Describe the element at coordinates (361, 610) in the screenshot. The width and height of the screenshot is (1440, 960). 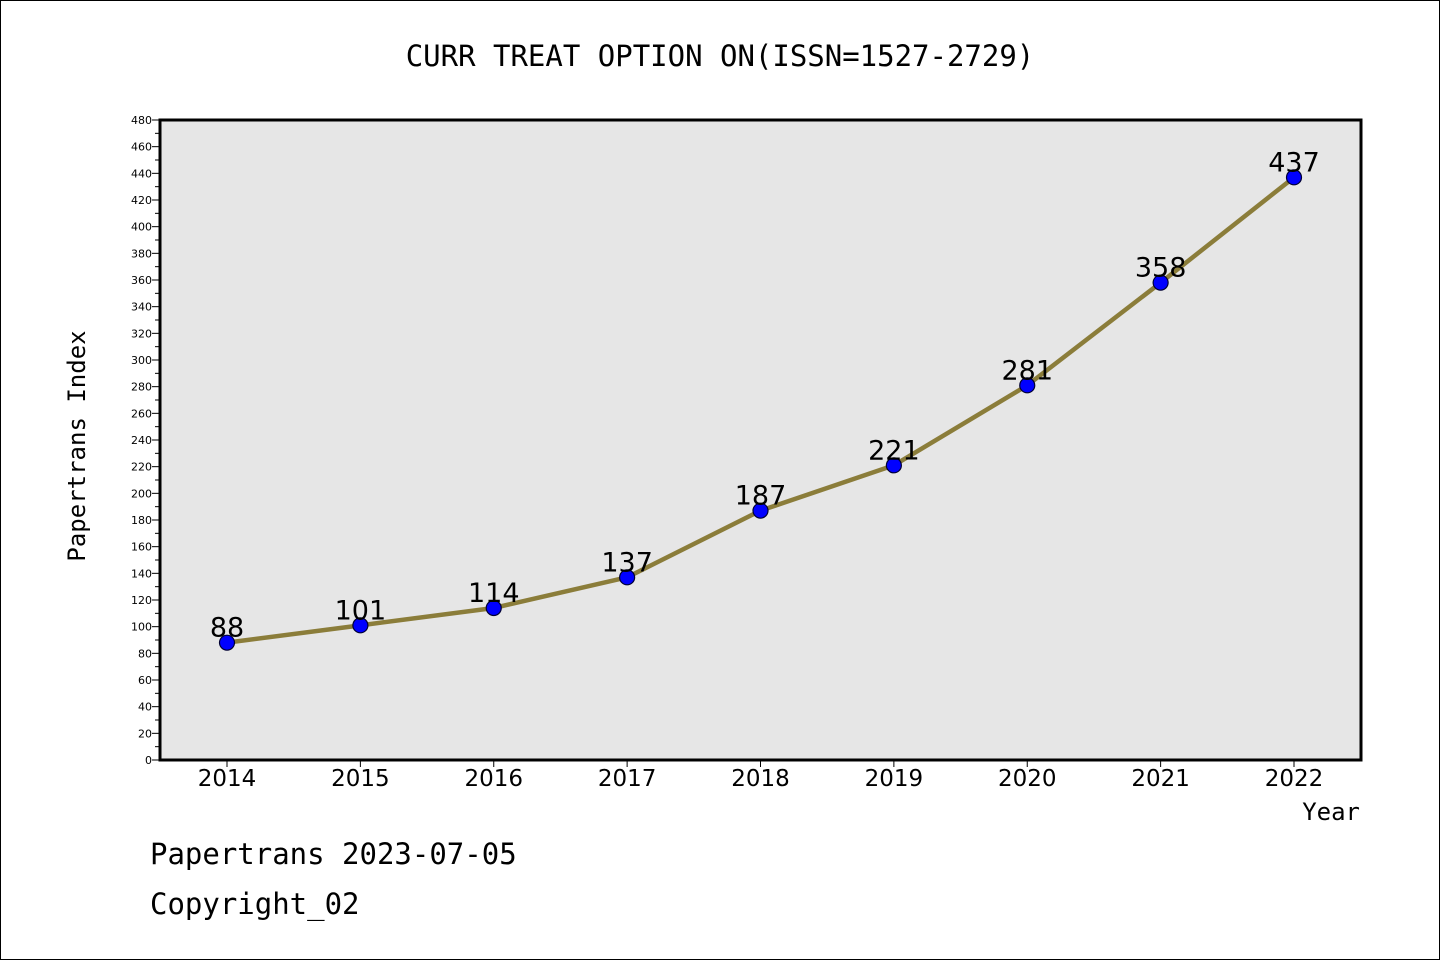
I see `data-label: 101` at that location.